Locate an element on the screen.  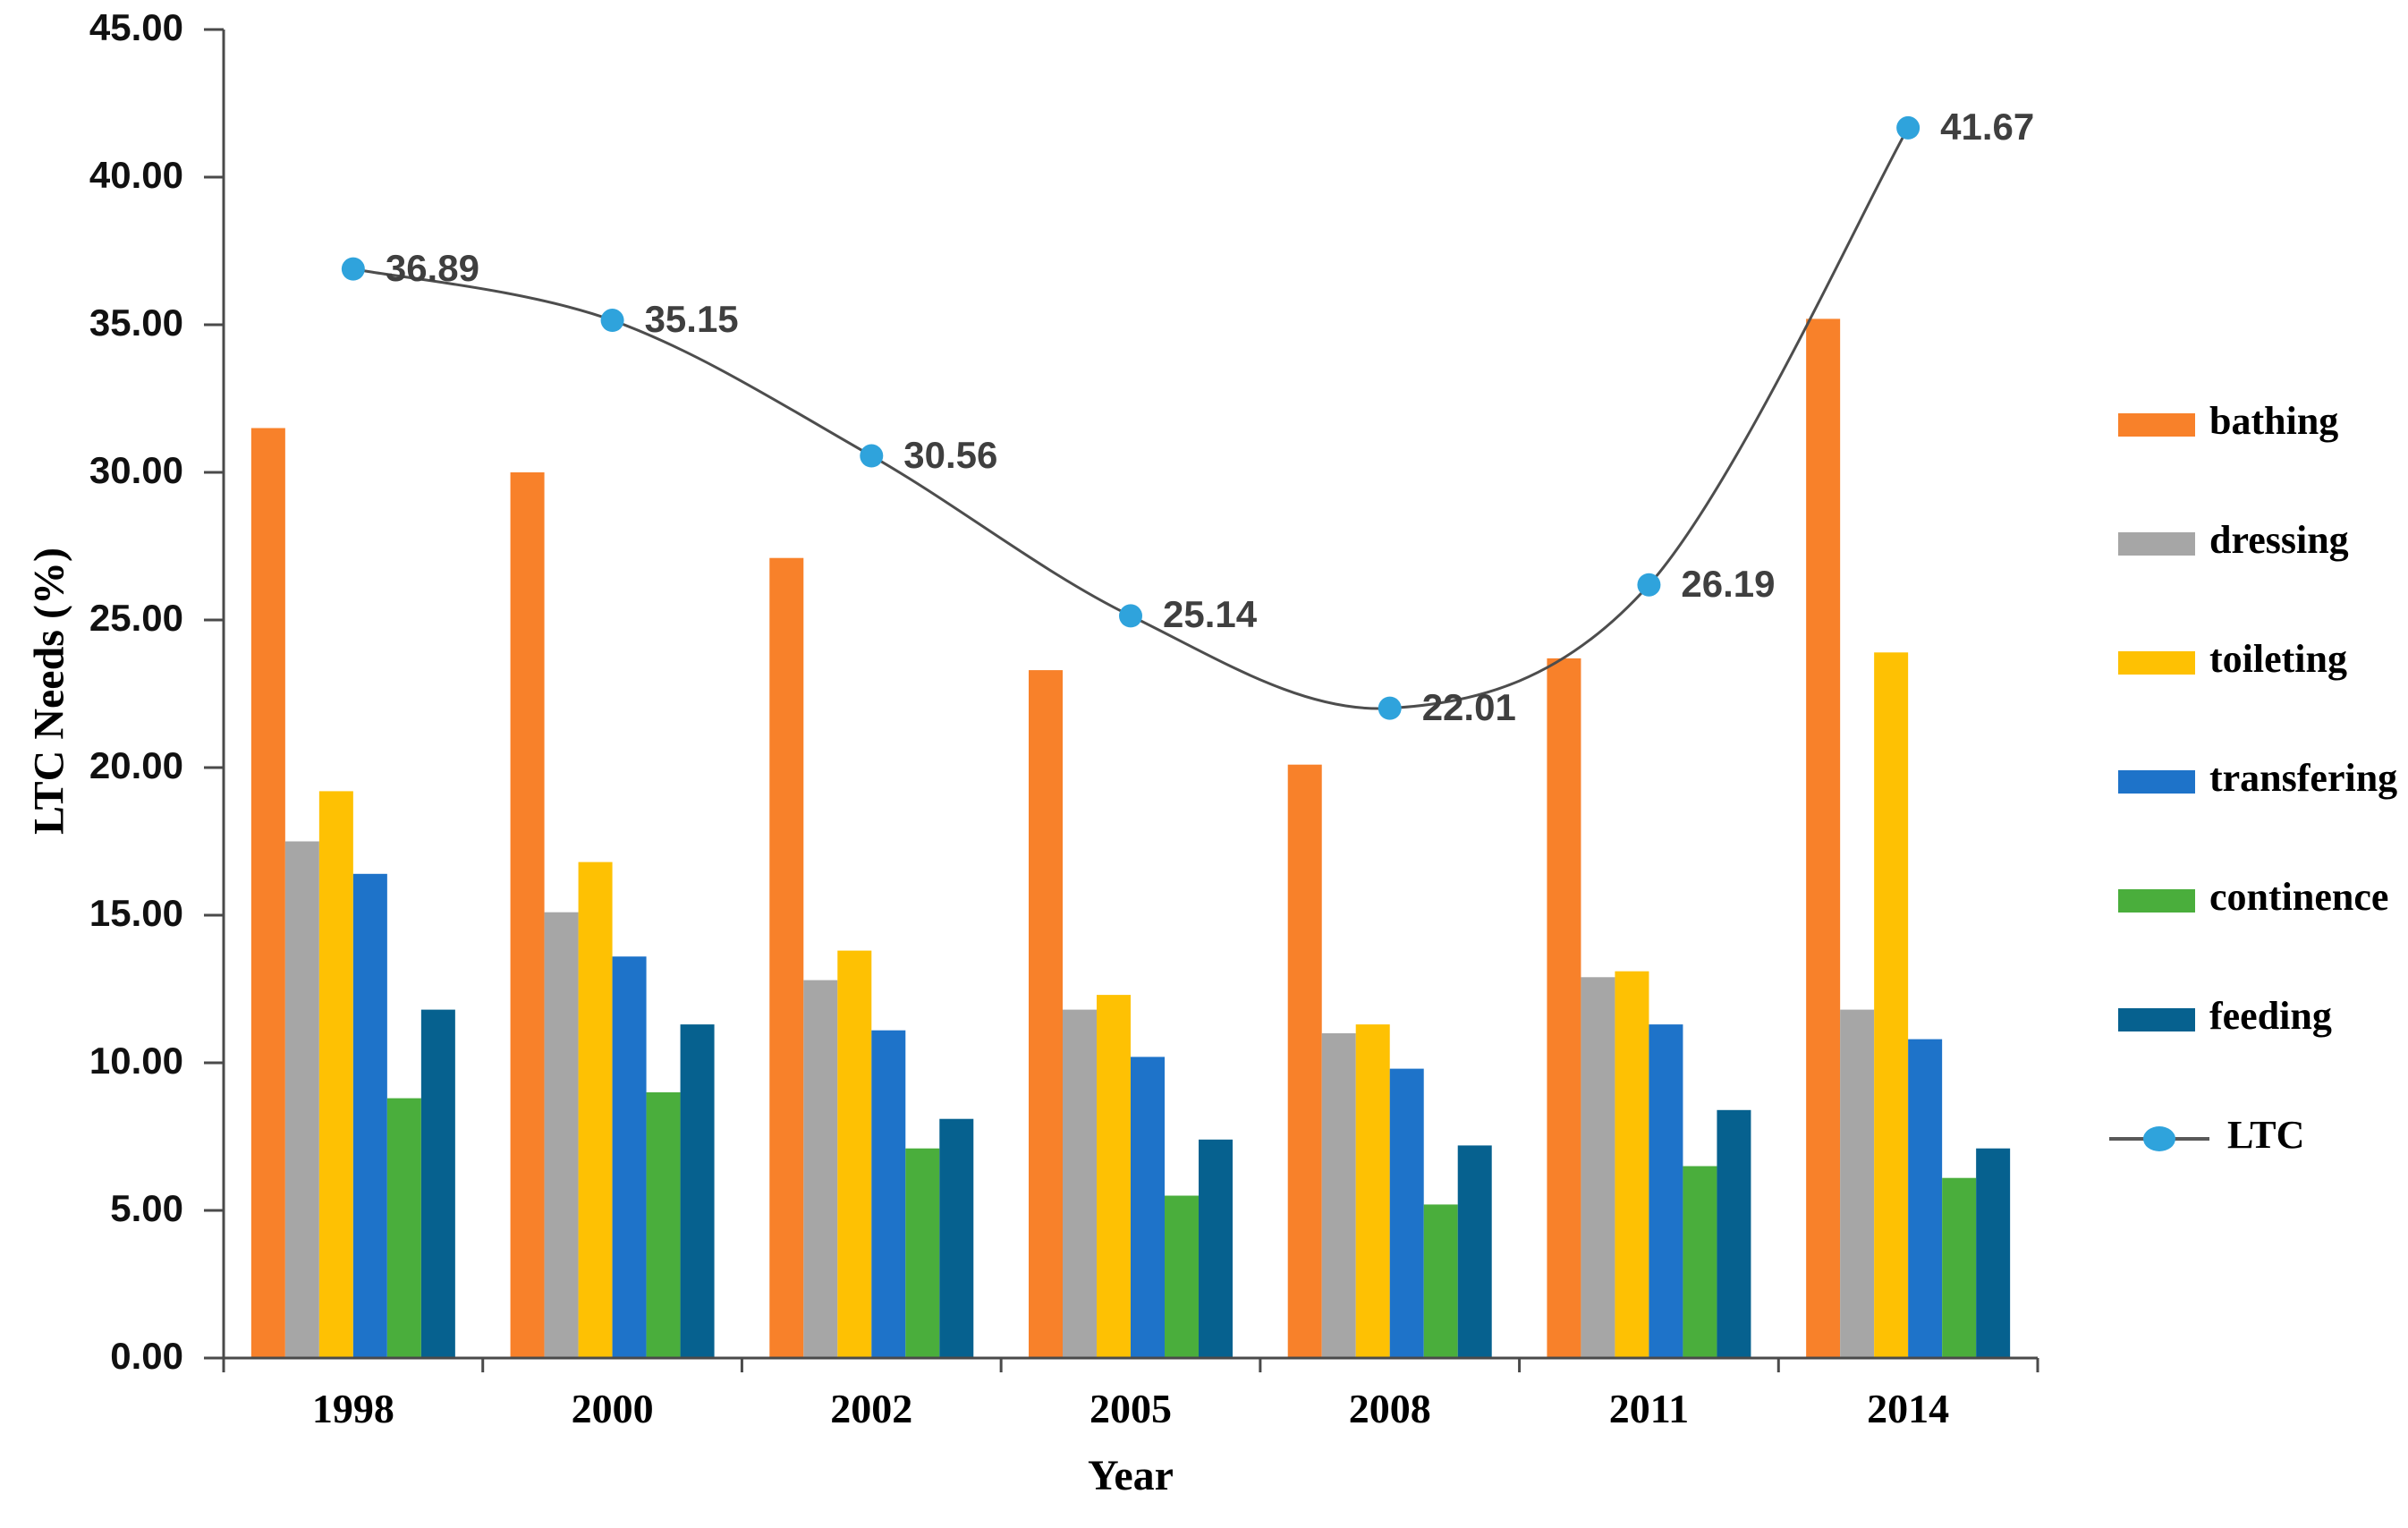
bar-feeding-2002 is located at coordinates (956, 1238).